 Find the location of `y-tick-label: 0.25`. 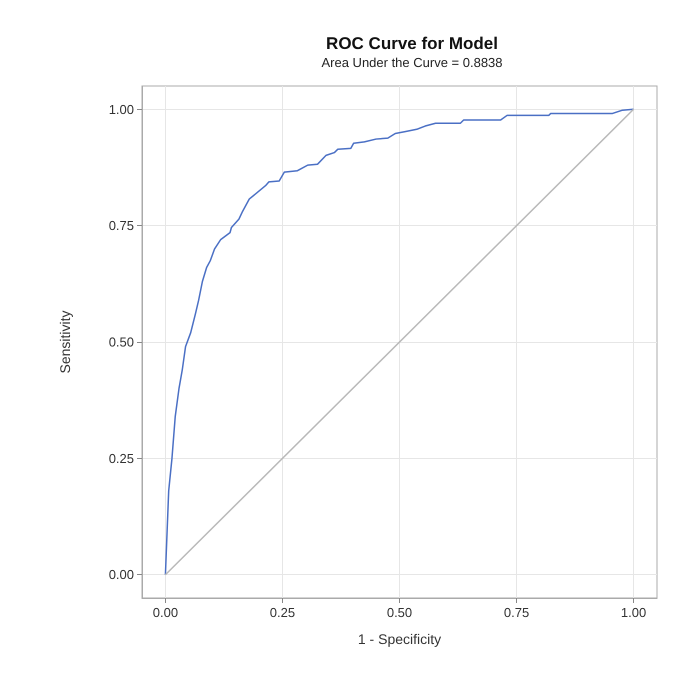

y-tick-label: 0.25 is located at coordinates (121, 458).